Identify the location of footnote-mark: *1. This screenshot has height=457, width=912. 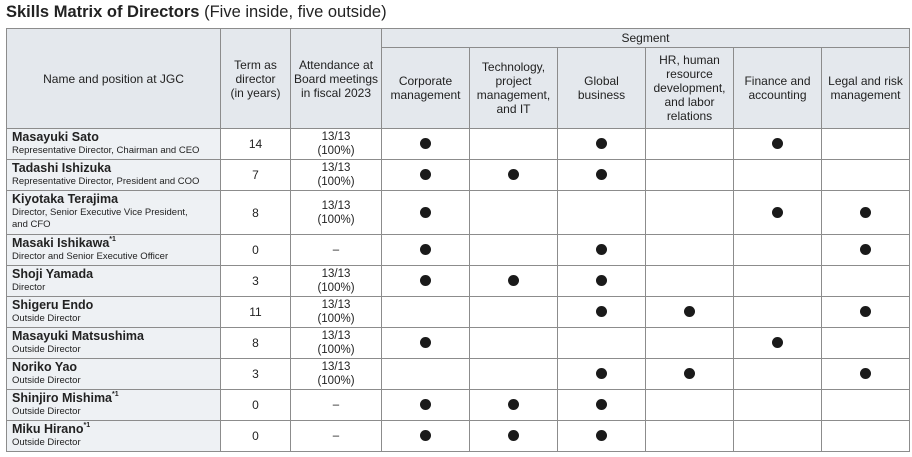
(112, 239).